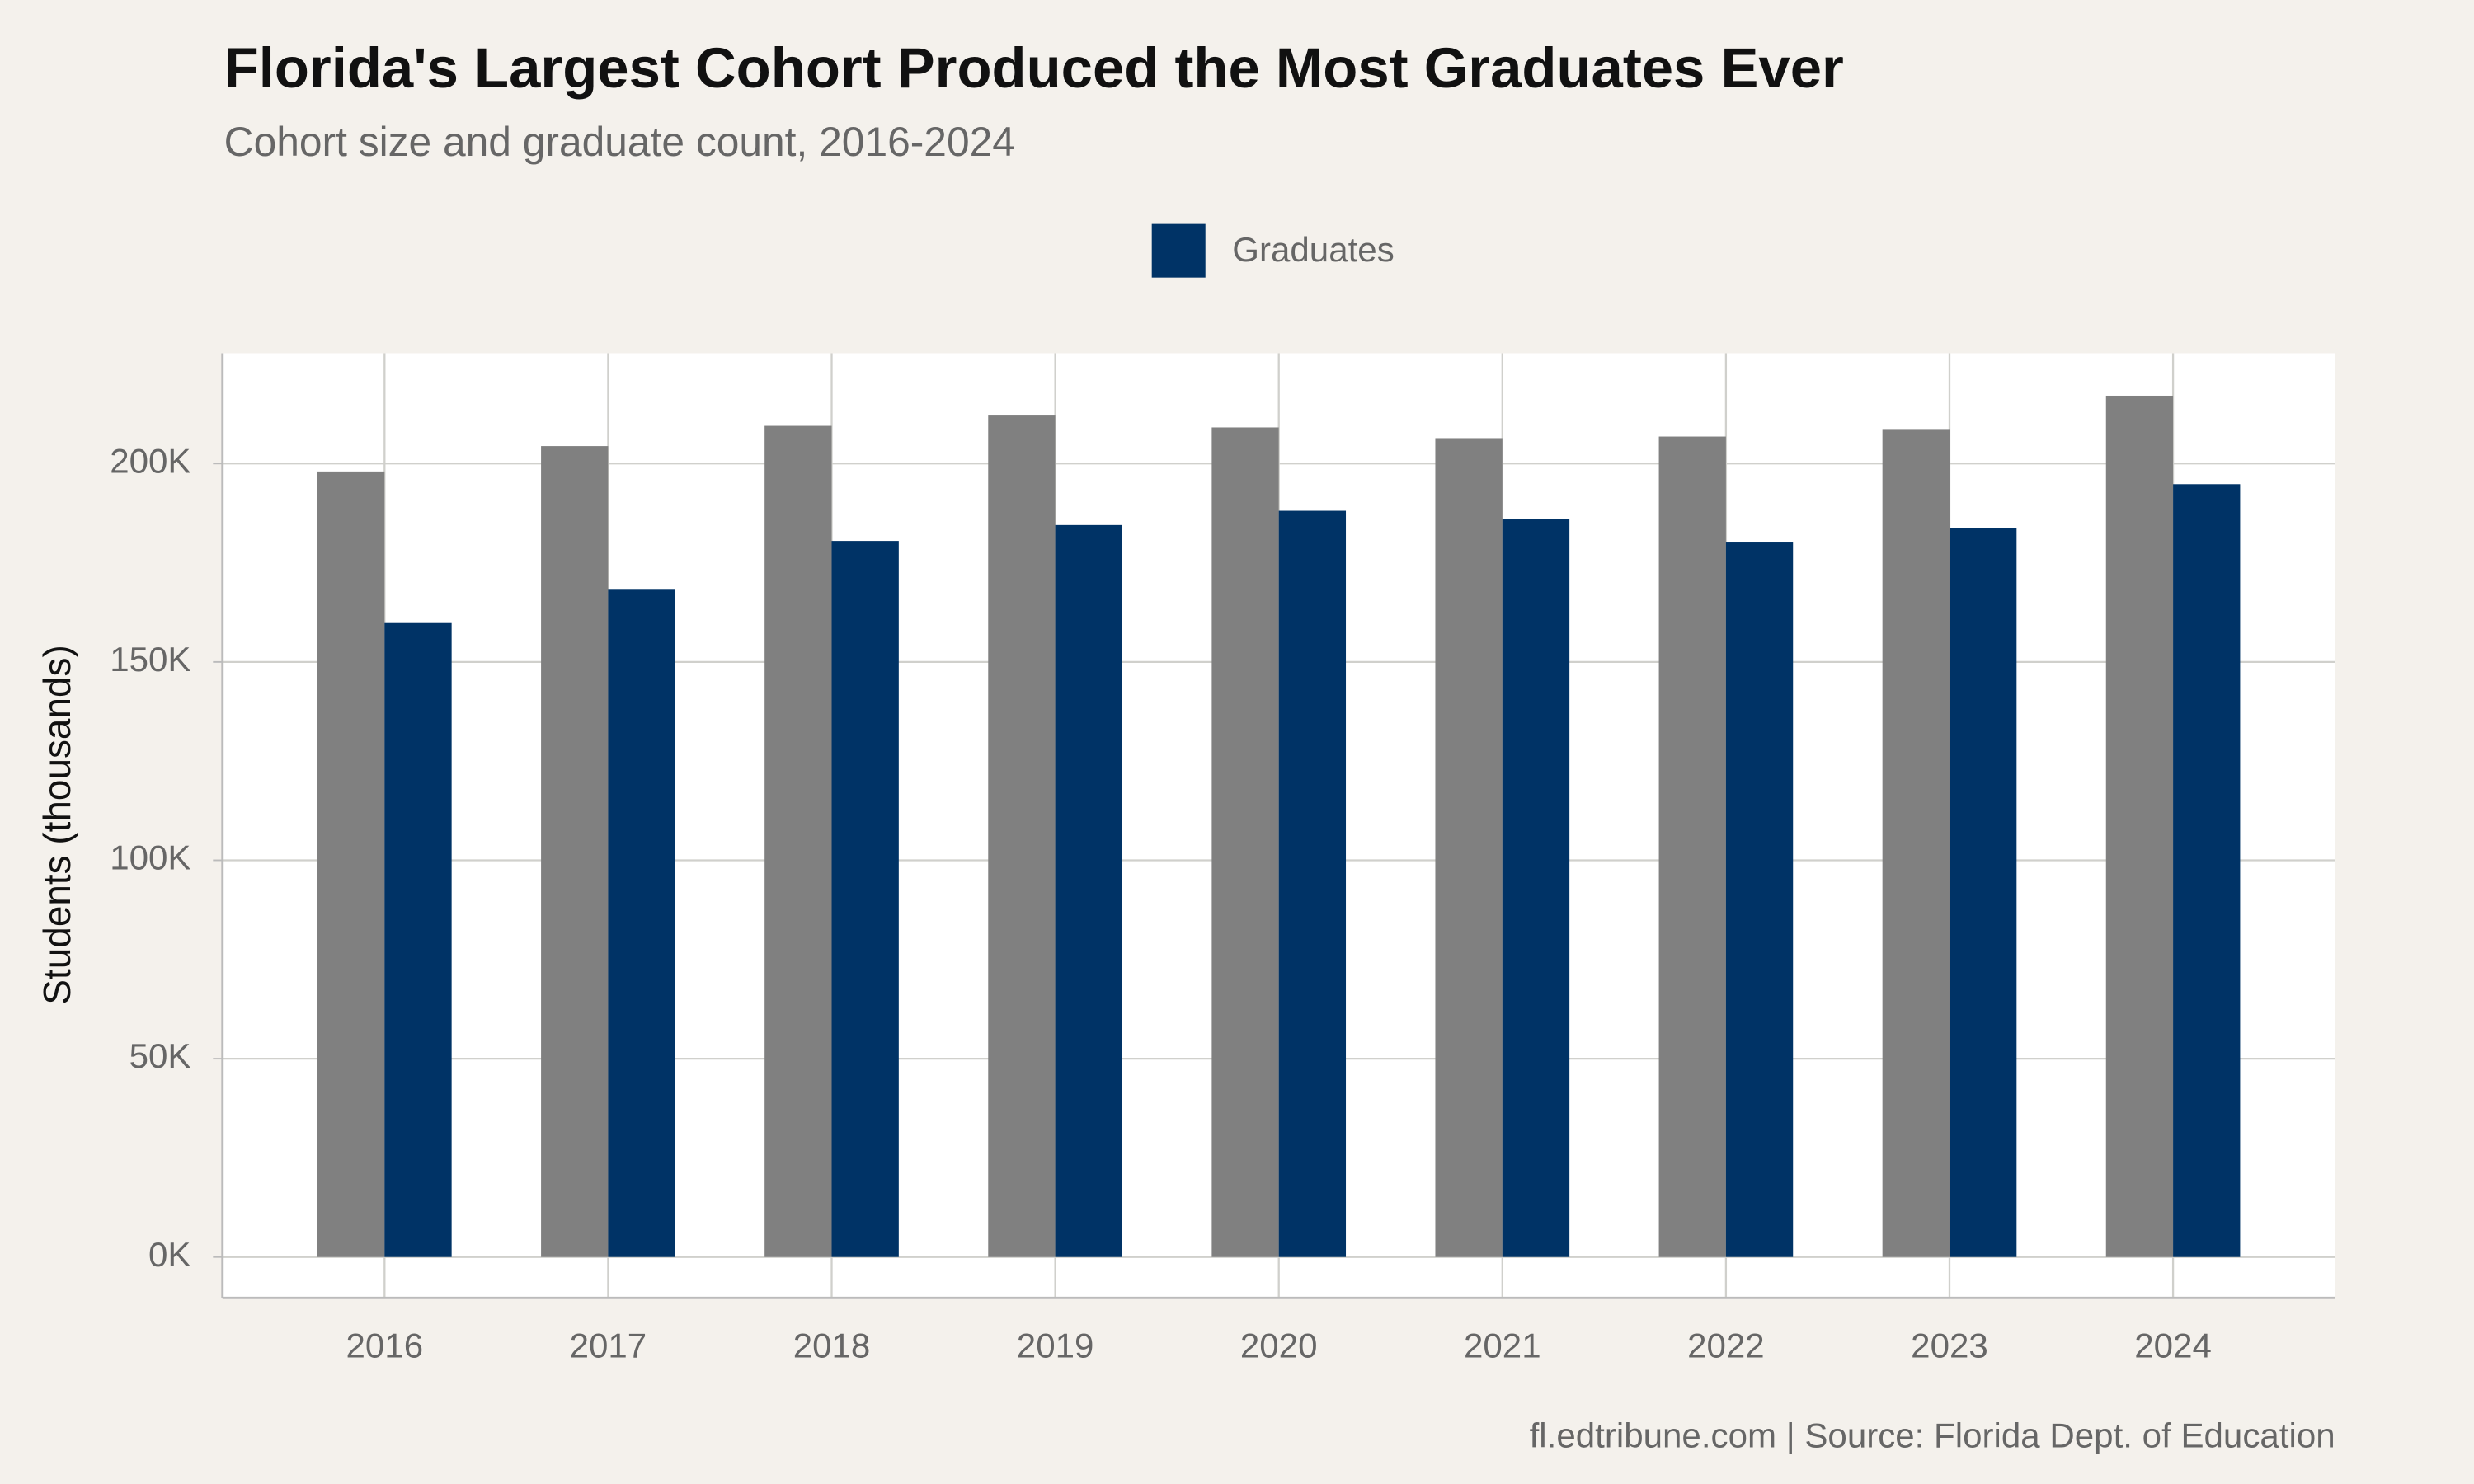 This screenshot has height=1484, width=2474. What do you see at coordinates (1055, 1346) in the screenshot?
I see `x-tick-label: 2019` at bounding box center [1055, 1346].